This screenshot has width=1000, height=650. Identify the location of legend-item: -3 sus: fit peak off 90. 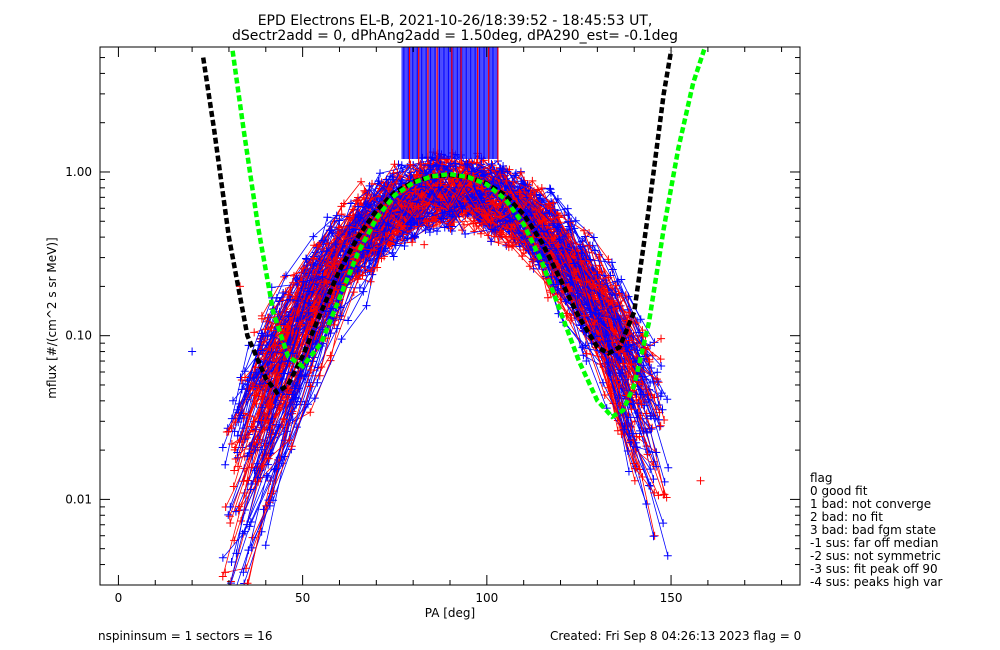
(874, 569).